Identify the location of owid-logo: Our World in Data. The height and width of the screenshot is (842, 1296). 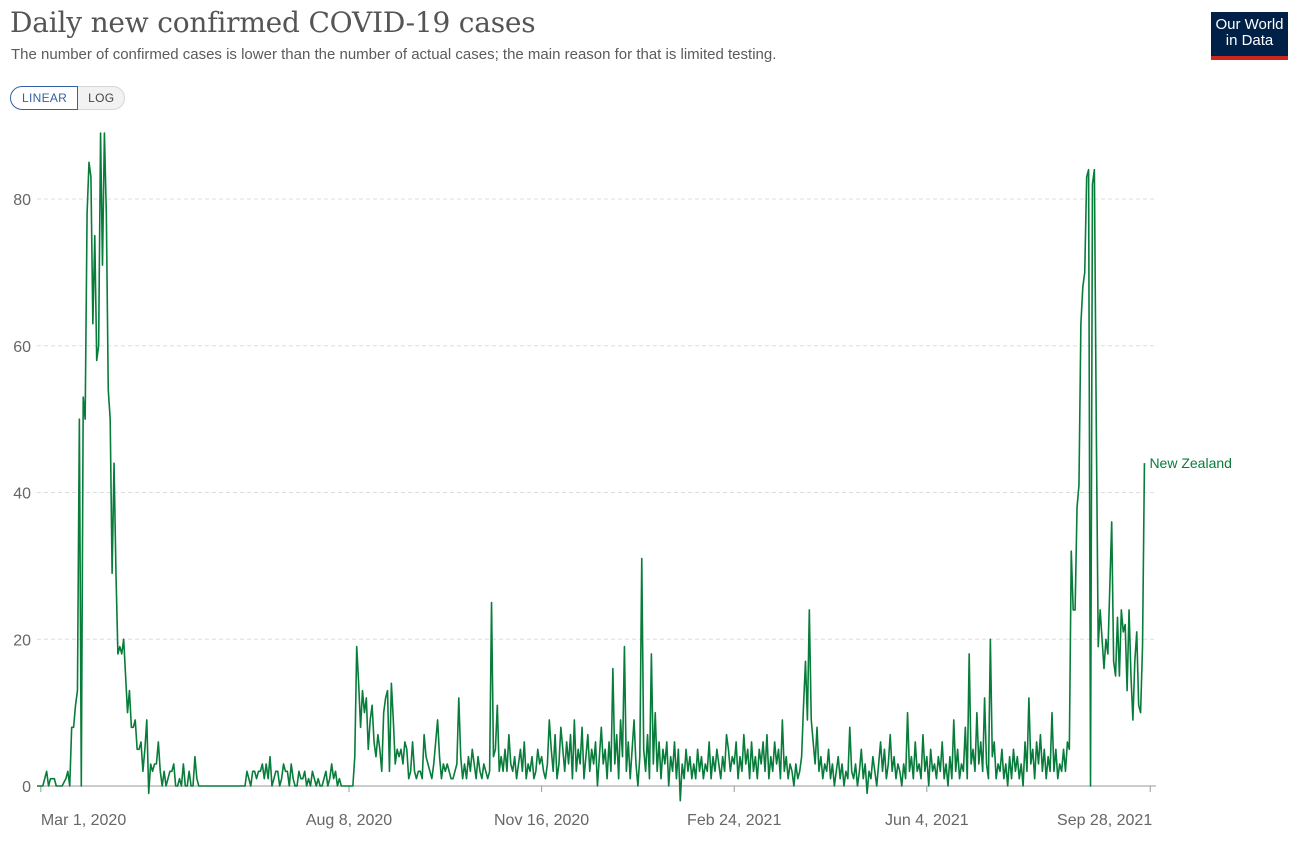
(1249, 36).